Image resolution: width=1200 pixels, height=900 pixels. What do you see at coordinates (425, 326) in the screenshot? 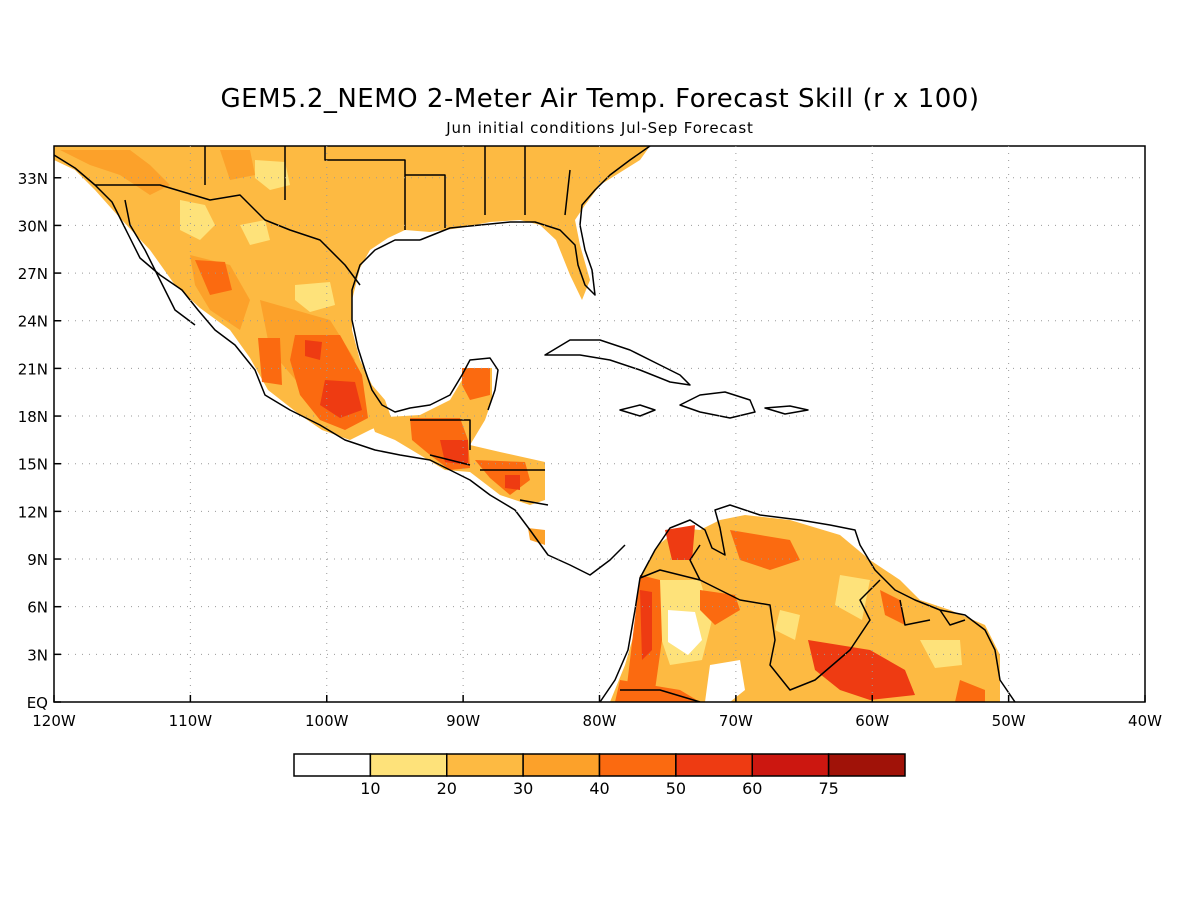
I see `coastline-gulf` at bounding box center [425, 326].